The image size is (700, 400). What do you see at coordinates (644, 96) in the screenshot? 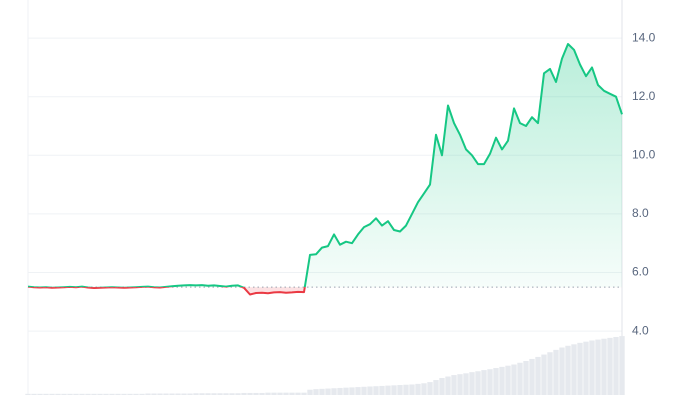
I see `y-tick-label: 12.0` at bounding box center [644, 96].